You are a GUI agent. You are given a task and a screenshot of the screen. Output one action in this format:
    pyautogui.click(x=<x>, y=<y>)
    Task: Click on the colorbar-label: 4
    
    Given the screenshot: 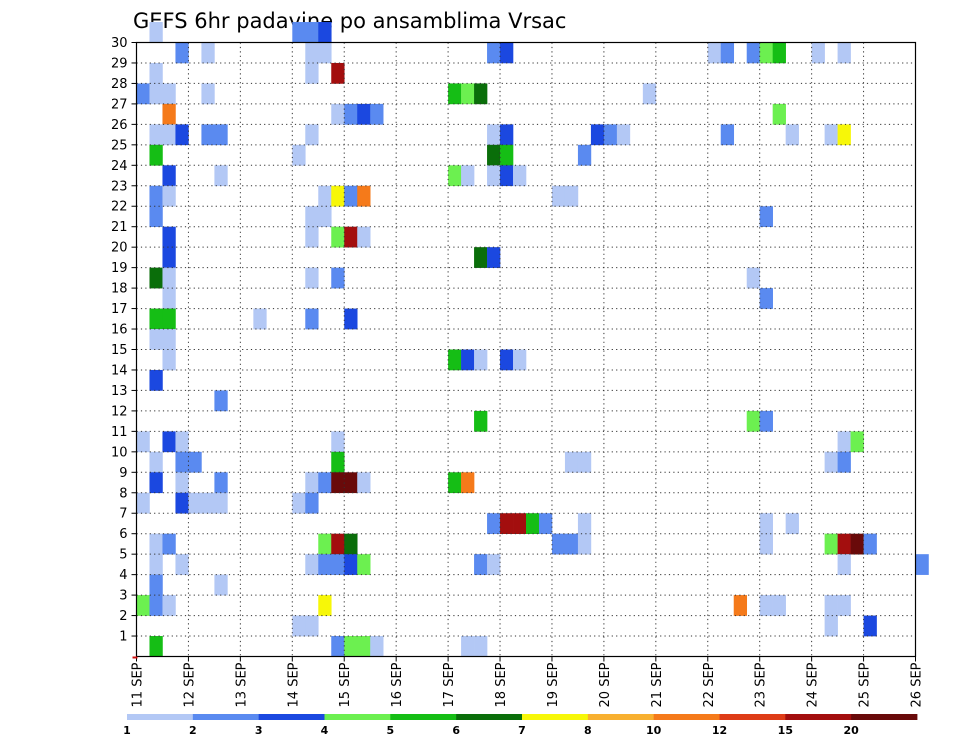 What is the action you would take?
    pyautogui.click(x=325, y=730)
    